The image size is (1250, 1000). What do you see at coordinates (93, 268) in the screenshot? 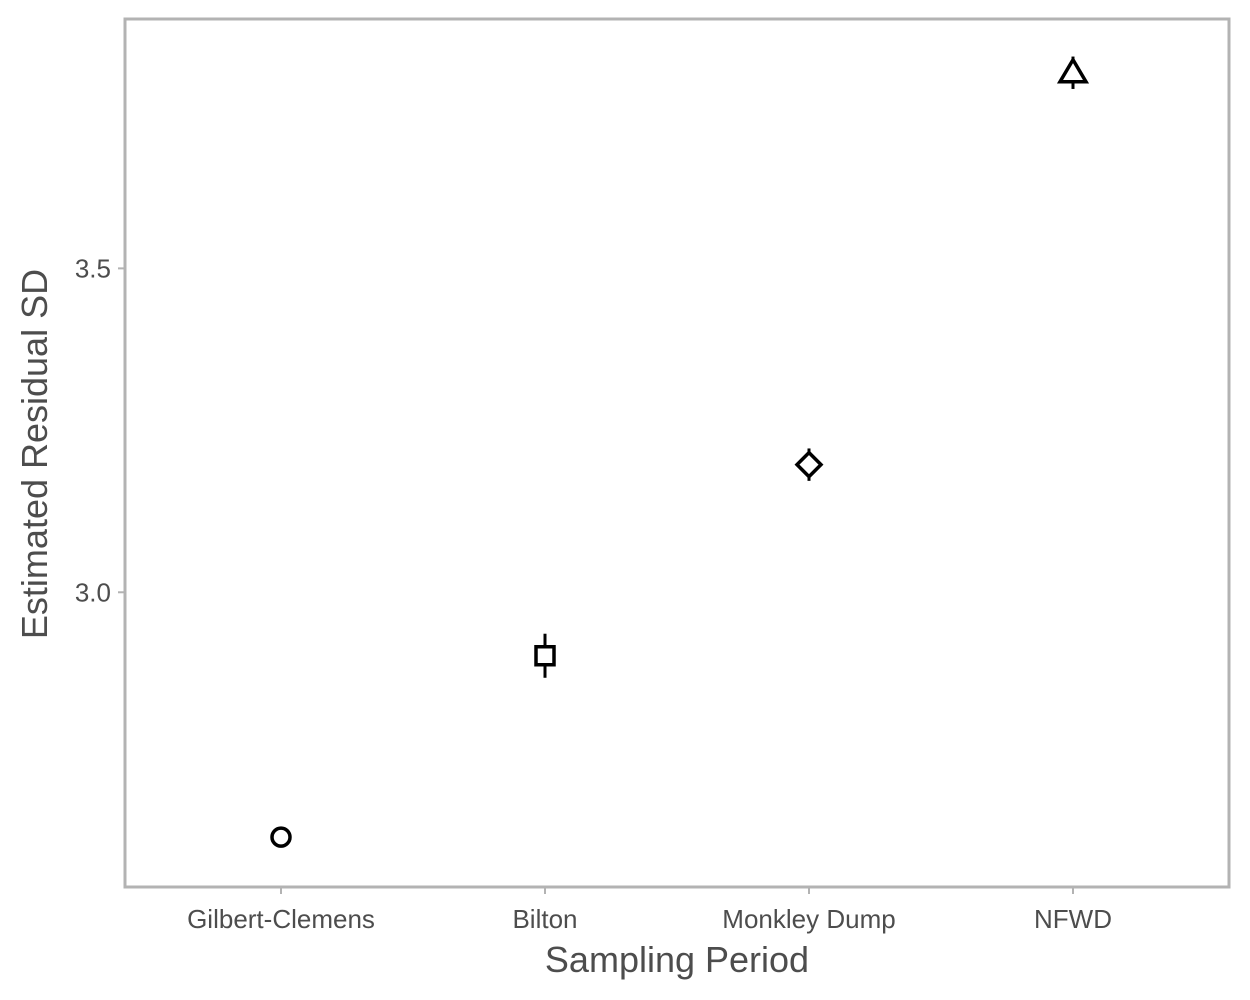
I see `y-tick-label: 3.5` at bounding box center [93, 268].